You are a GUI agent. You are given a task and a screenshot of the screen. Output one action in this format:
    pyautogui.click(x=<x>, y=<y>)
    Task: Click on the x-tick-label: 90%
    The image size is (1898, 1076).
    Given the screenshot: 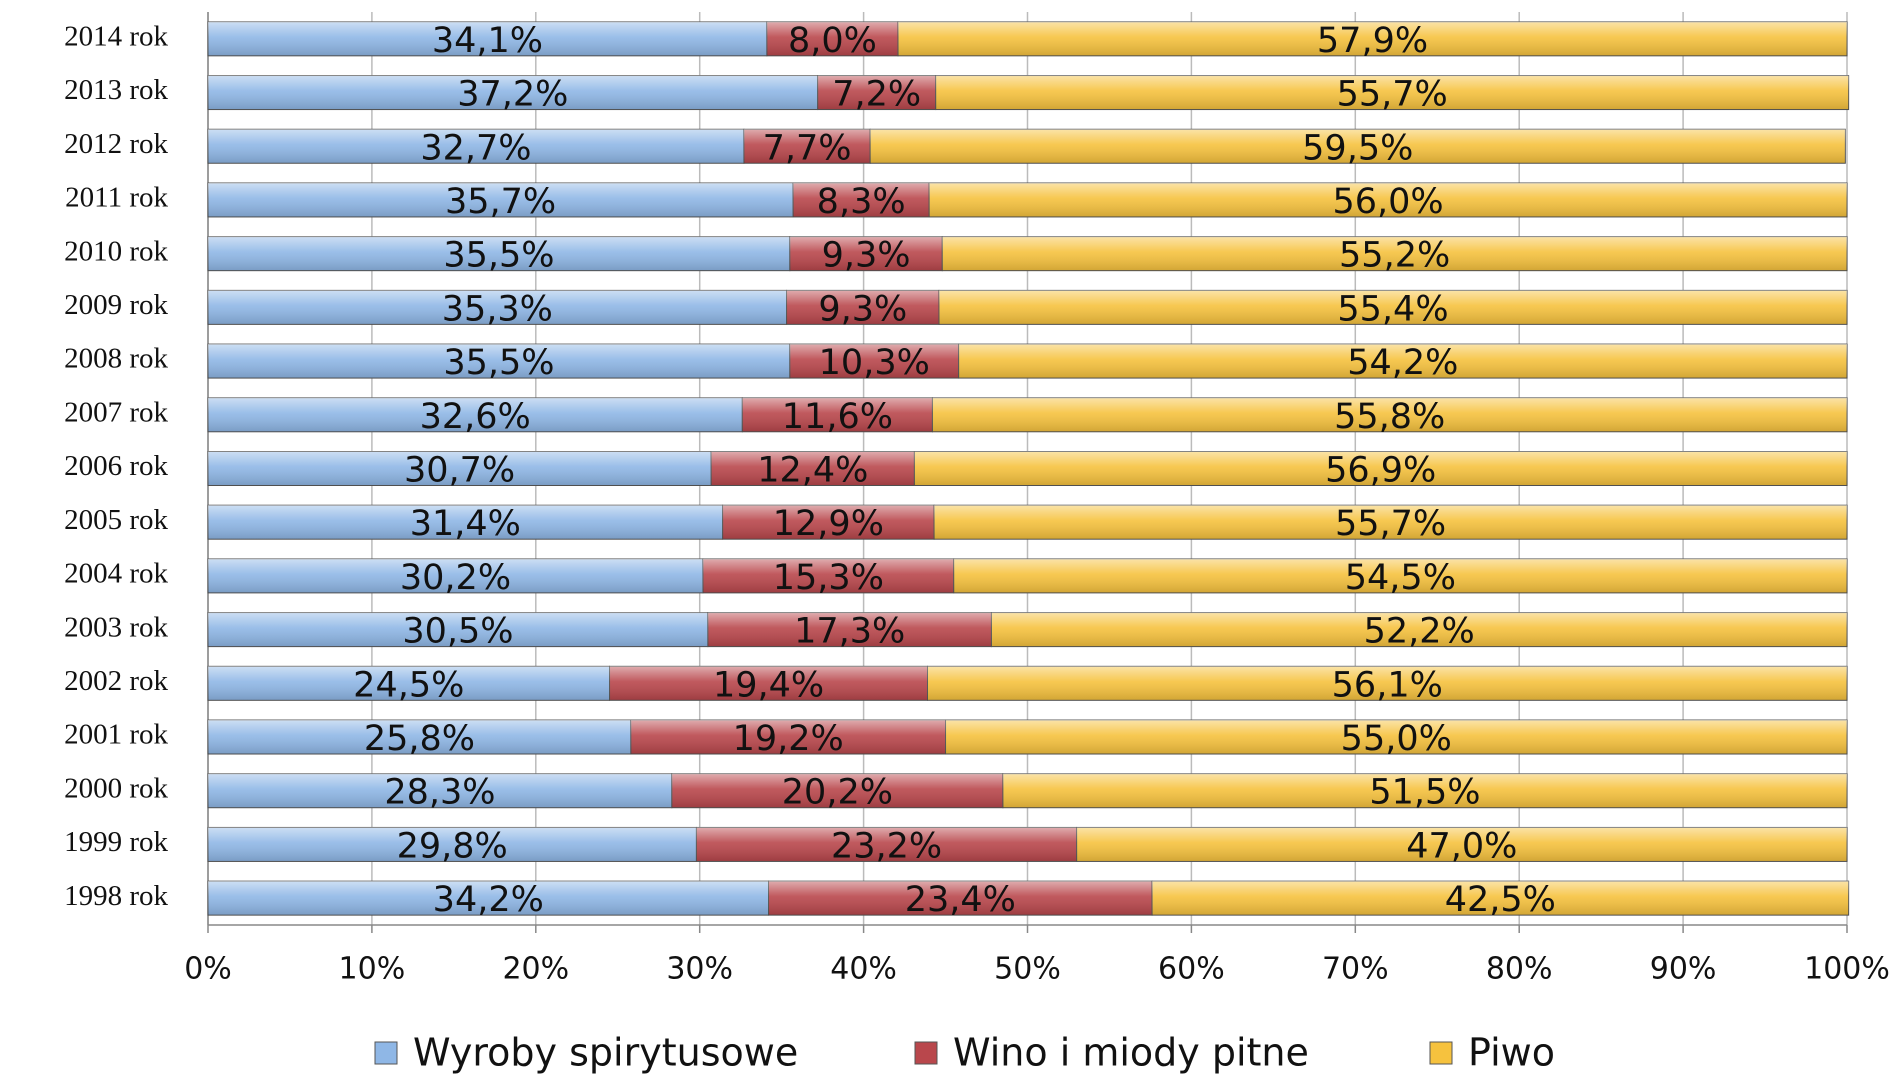 What is the action you would take?
    pyautogui.click(x=1683, y=969)
    